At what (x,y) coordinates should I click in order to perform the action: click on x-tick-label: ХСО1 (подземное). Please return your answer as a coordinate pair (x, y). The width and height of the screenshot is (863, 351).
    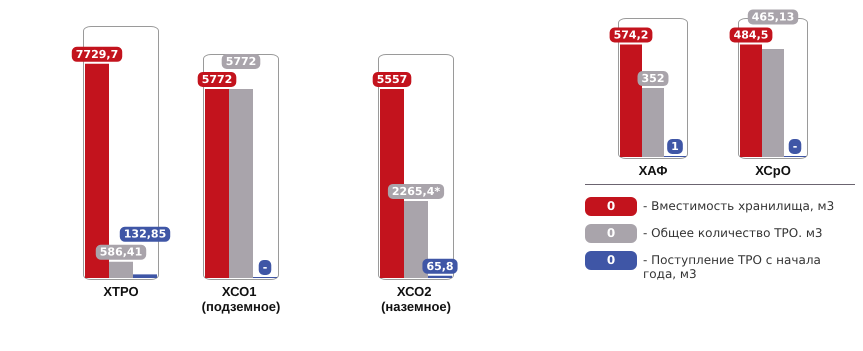
    Looking at the image, I should click on (241, 299).